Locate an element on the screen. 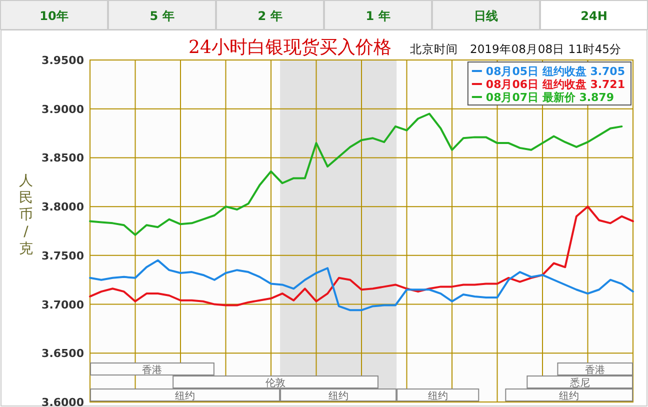  y-tick-label: 3.8500 is located at coordinates (63, 158).